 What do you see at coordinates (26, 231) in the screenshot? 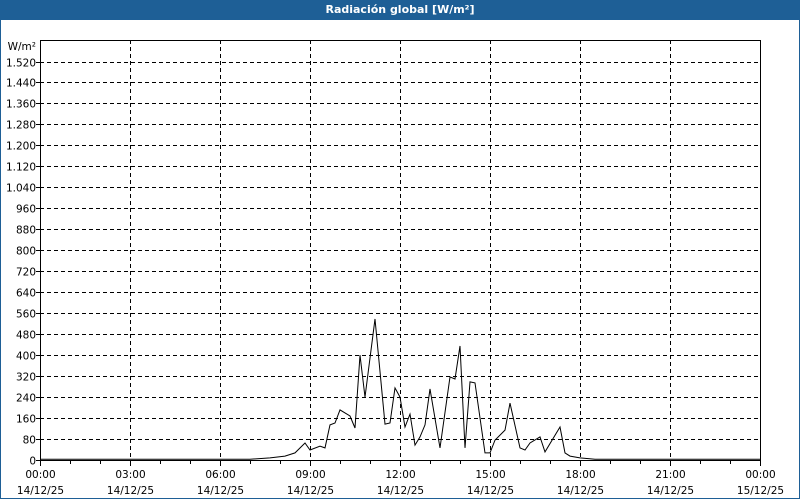
I see `y-tick-label: 880` at bounding box center [26, 231].